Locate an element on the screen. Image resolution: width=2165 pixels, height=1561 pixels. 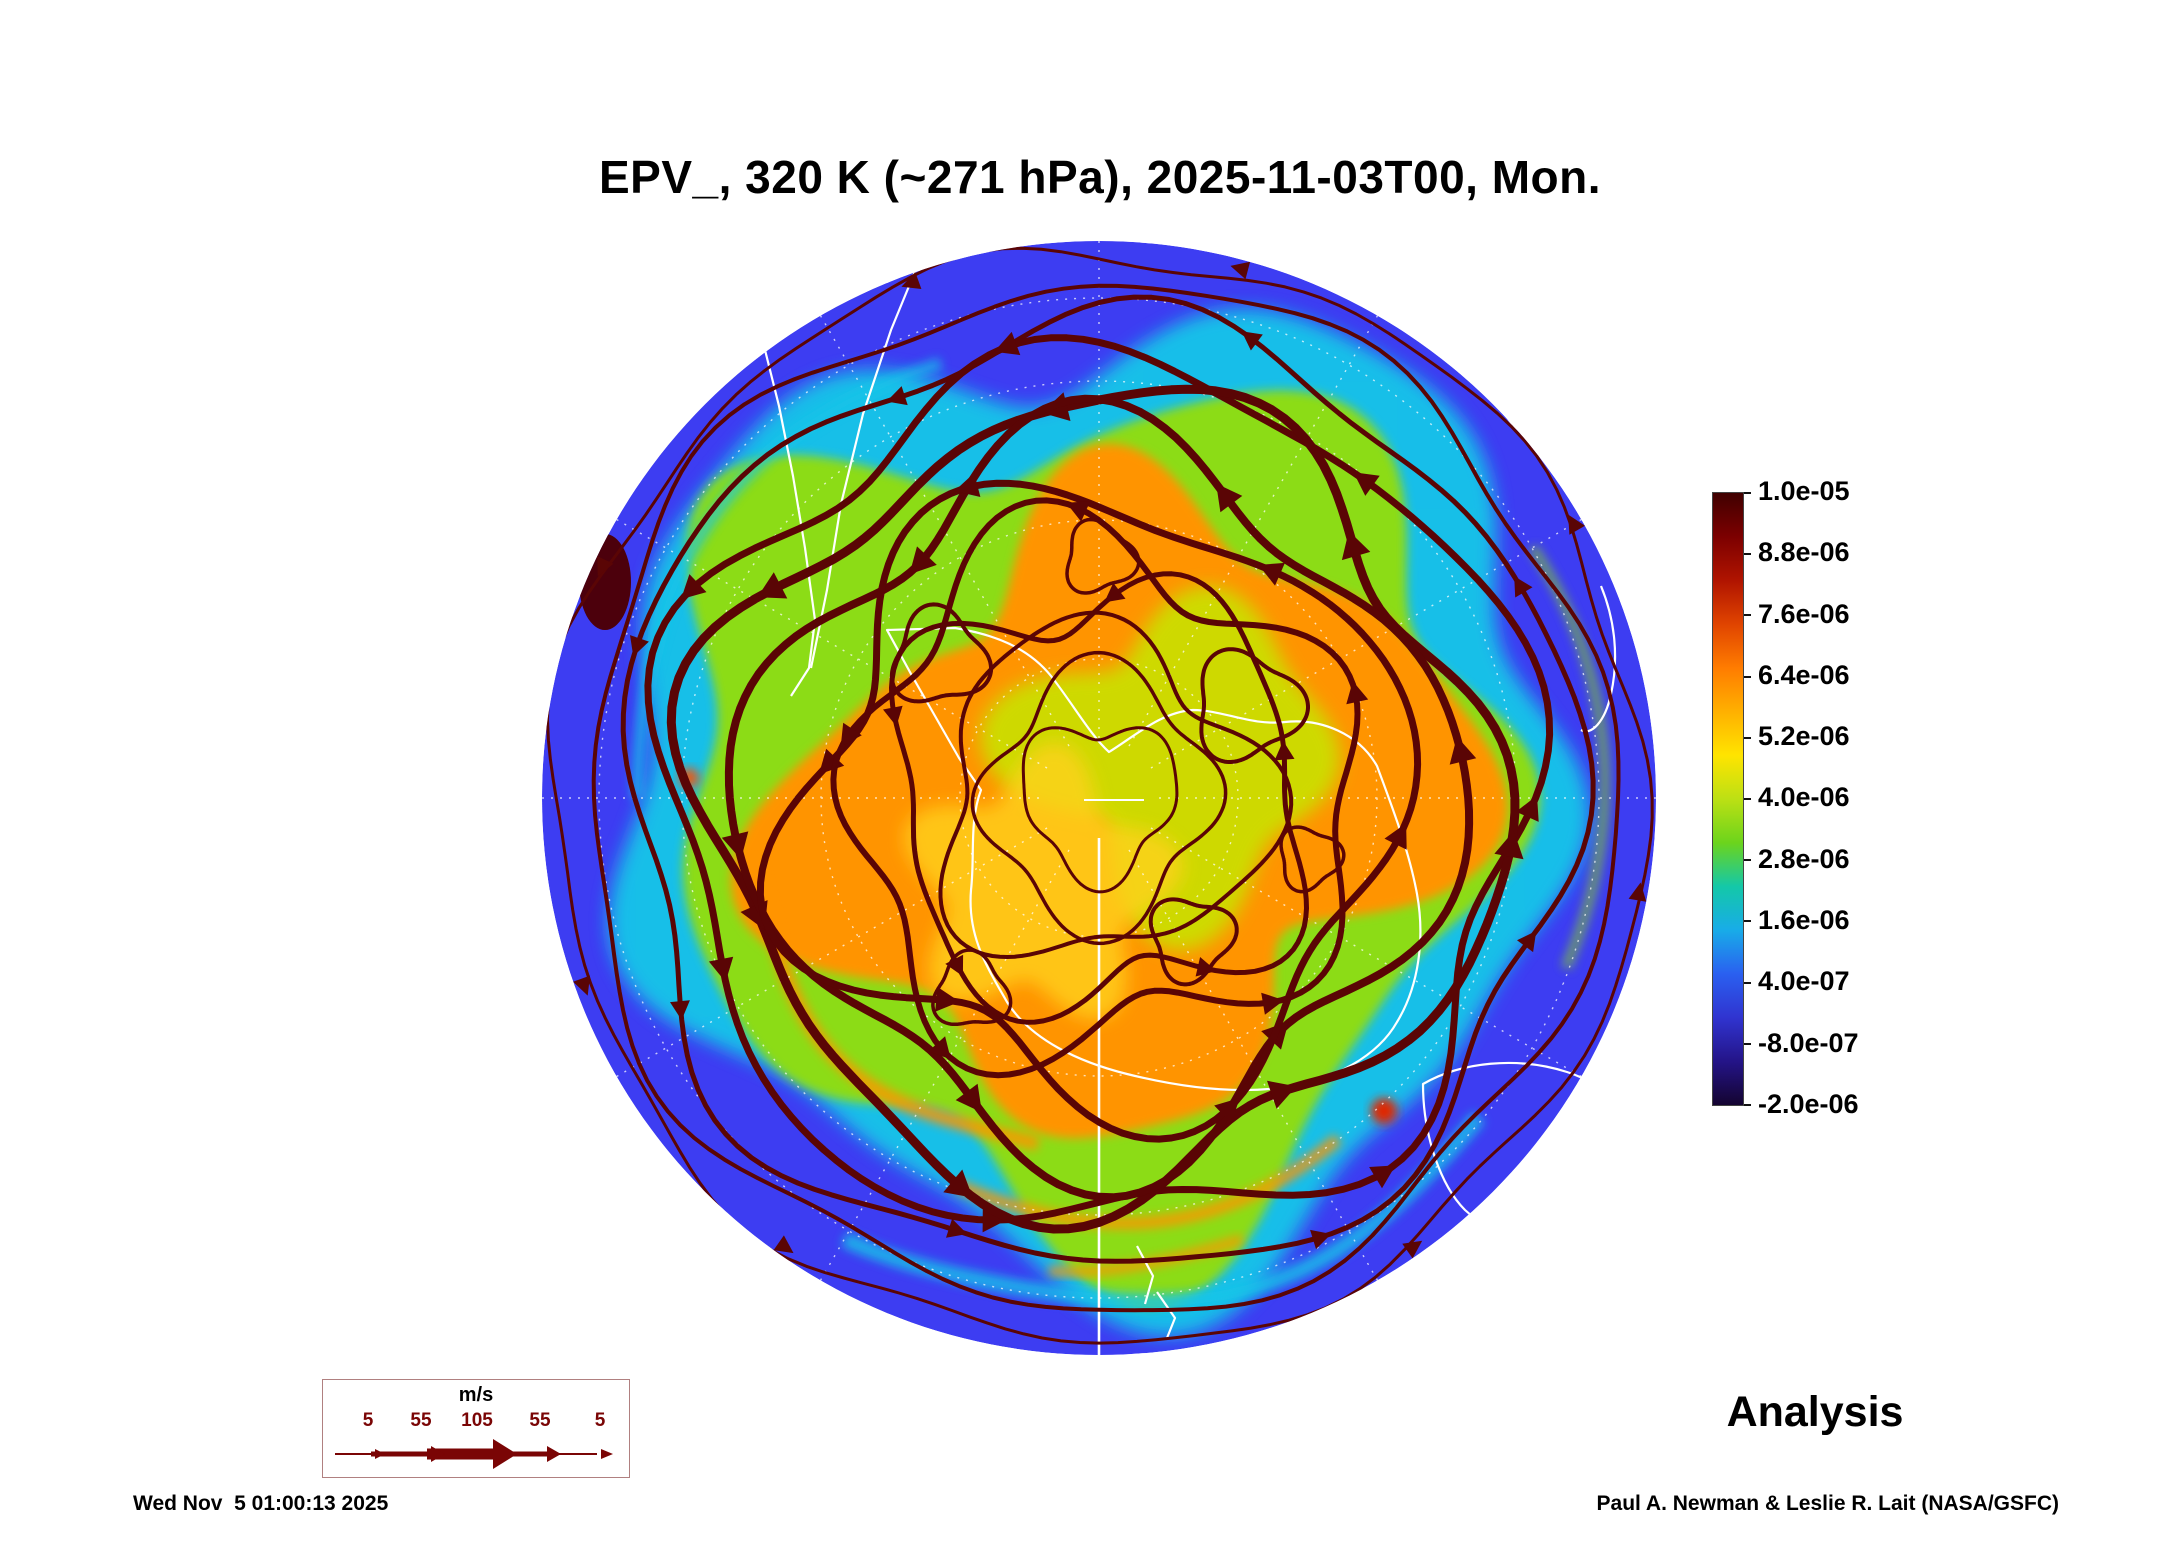
colorbar-label: 4.0e-07 is located at coordinates (1804, 981).